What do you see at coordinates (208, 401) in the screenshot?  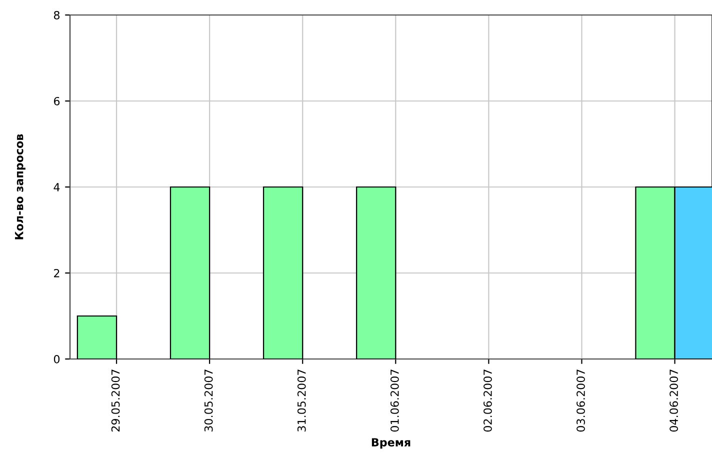 I see `x-tick-label: 30.05.2007` at bounding box center [208, 401].